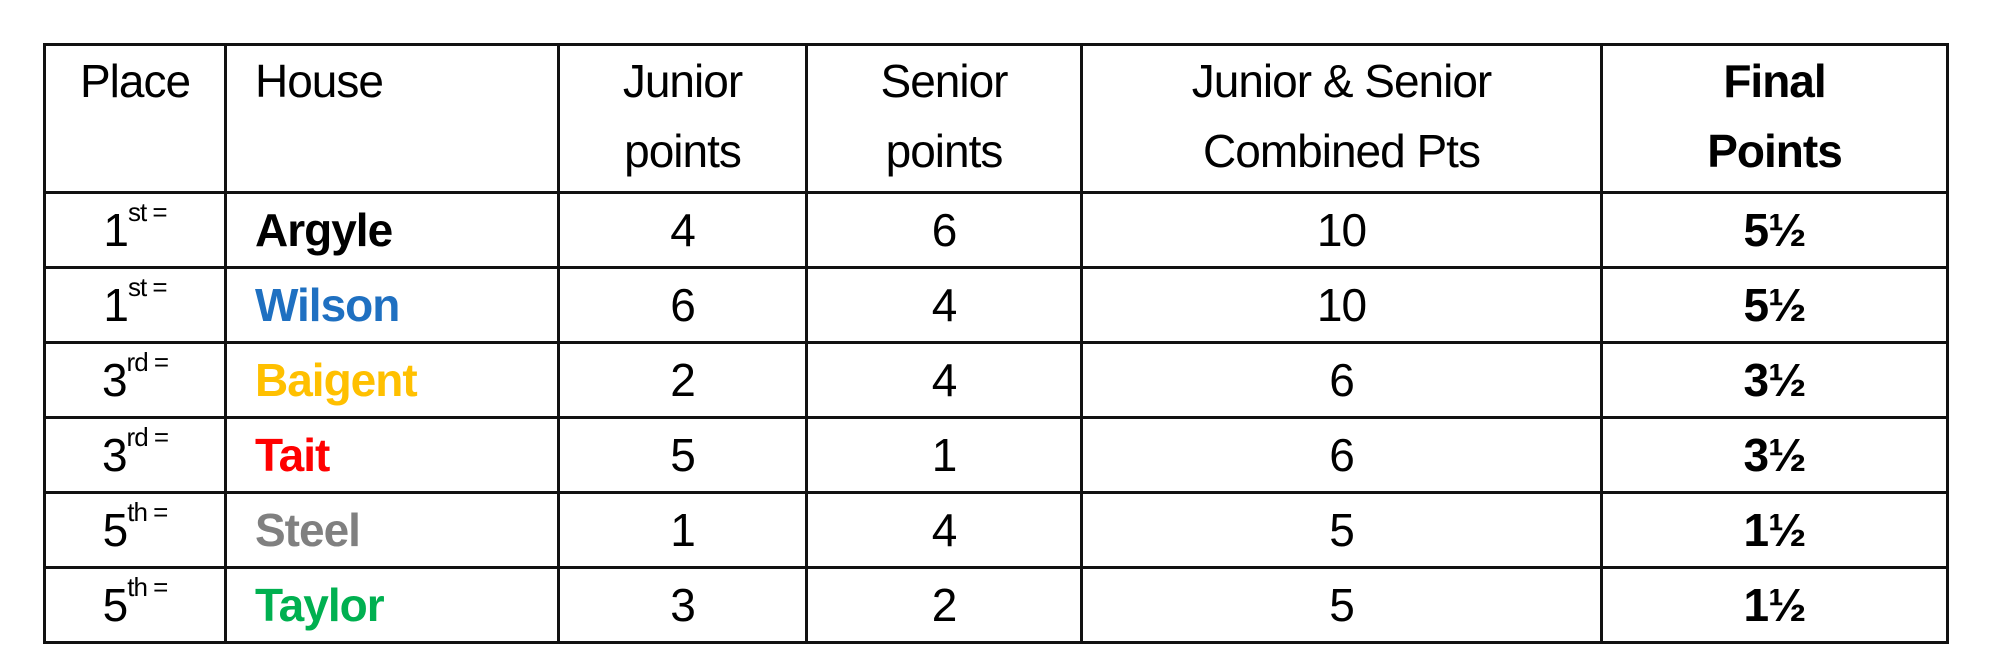  I want to click on table-row: 3rd = Tait 5 1 6 3½, so click(996, 455).